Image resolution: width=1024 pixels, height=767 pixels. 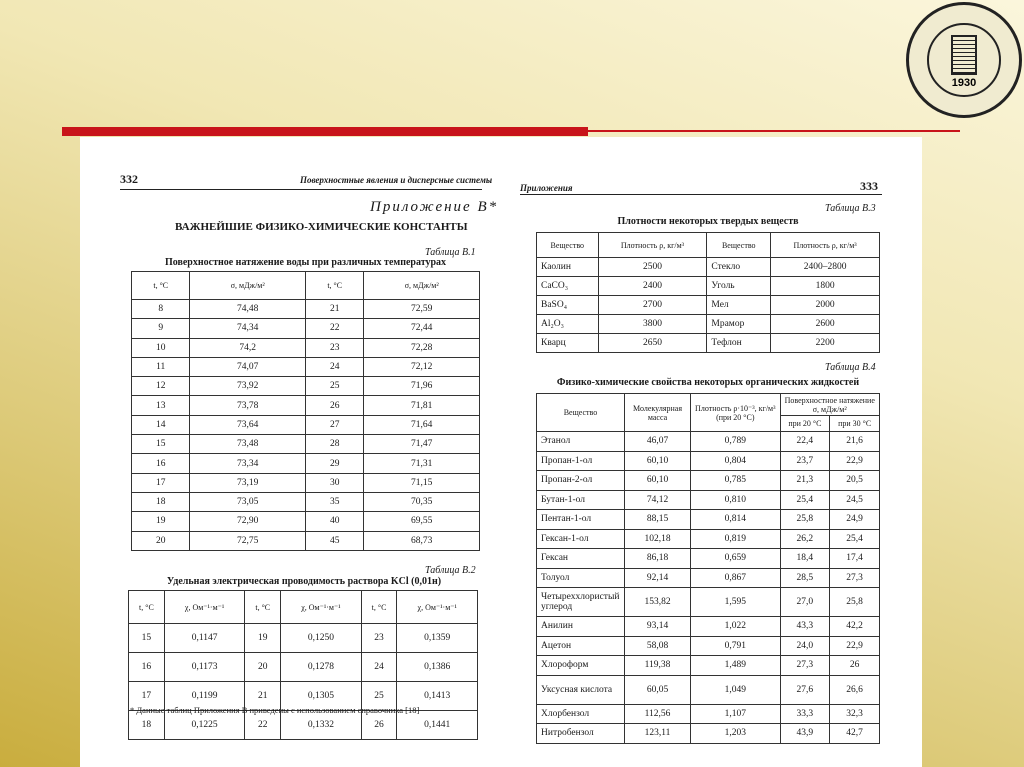 What do you see at coordinates (652, 343) in the screenshot?
I see `table-cell: 2650` at bounding box center [652, 343].